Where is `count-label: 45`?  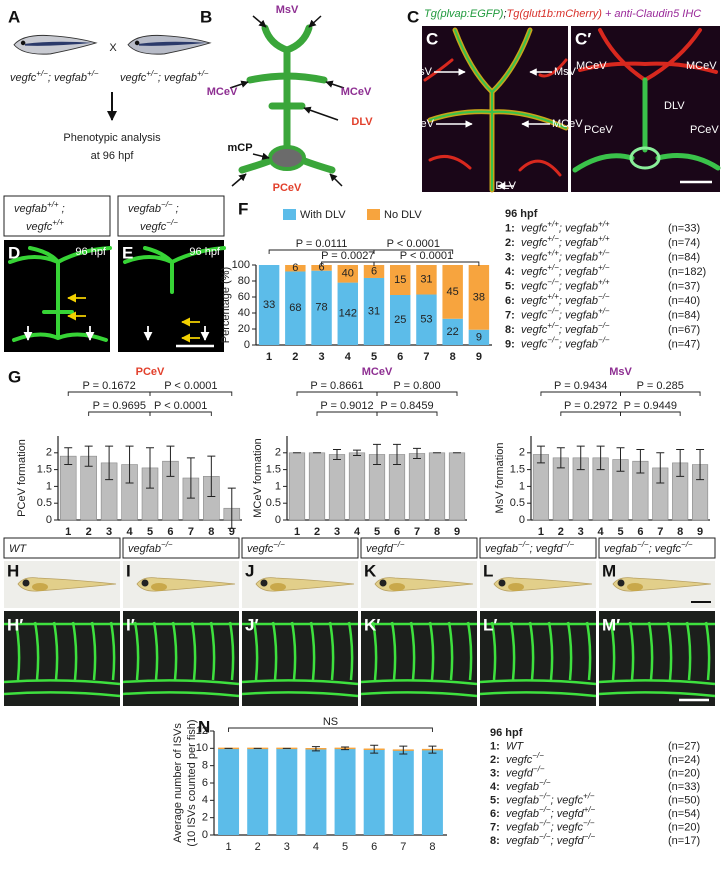
count-label: 45 is located at coordinates (453, 292).